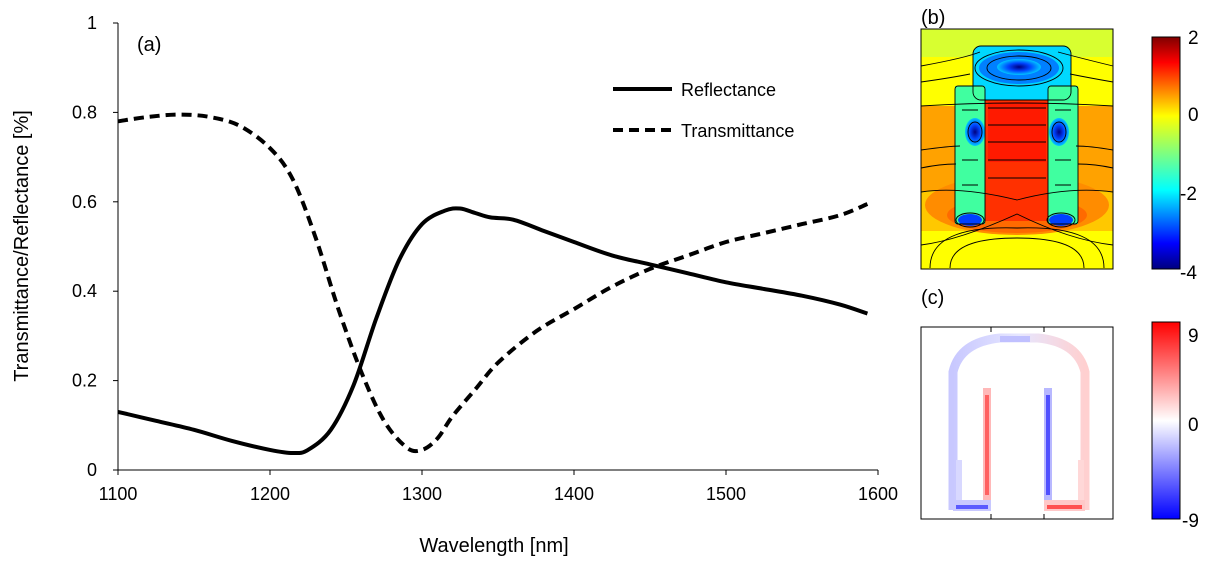  What do you see at coordinates (84, 202) in the screenshot?
I see `y-tick-label: 0.6` at bounding box center [84, 202].